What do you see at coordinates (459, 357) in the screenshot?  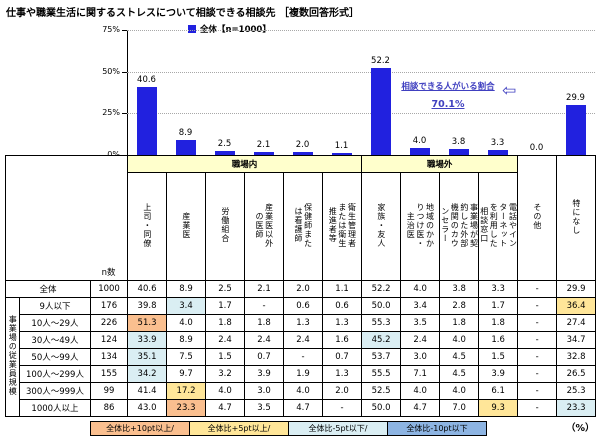 I see `value-cell: 4.5` at bounding box center [459, 357].